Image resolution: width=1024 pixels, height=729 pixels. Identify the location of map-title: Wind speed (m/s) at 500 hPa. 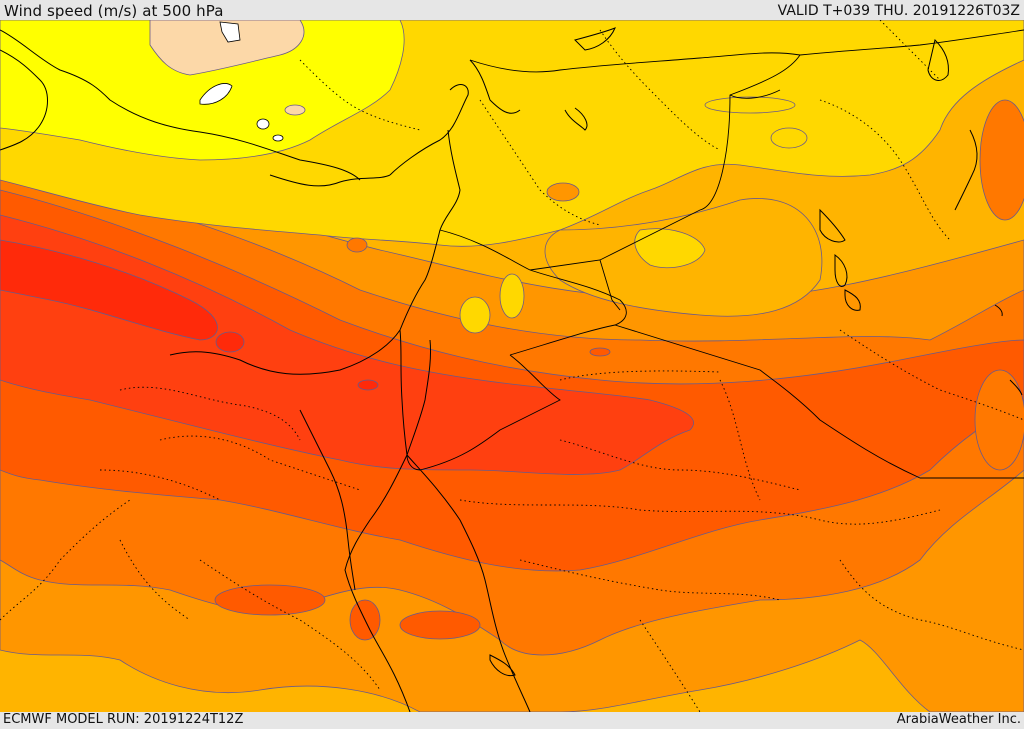
(114, 11).